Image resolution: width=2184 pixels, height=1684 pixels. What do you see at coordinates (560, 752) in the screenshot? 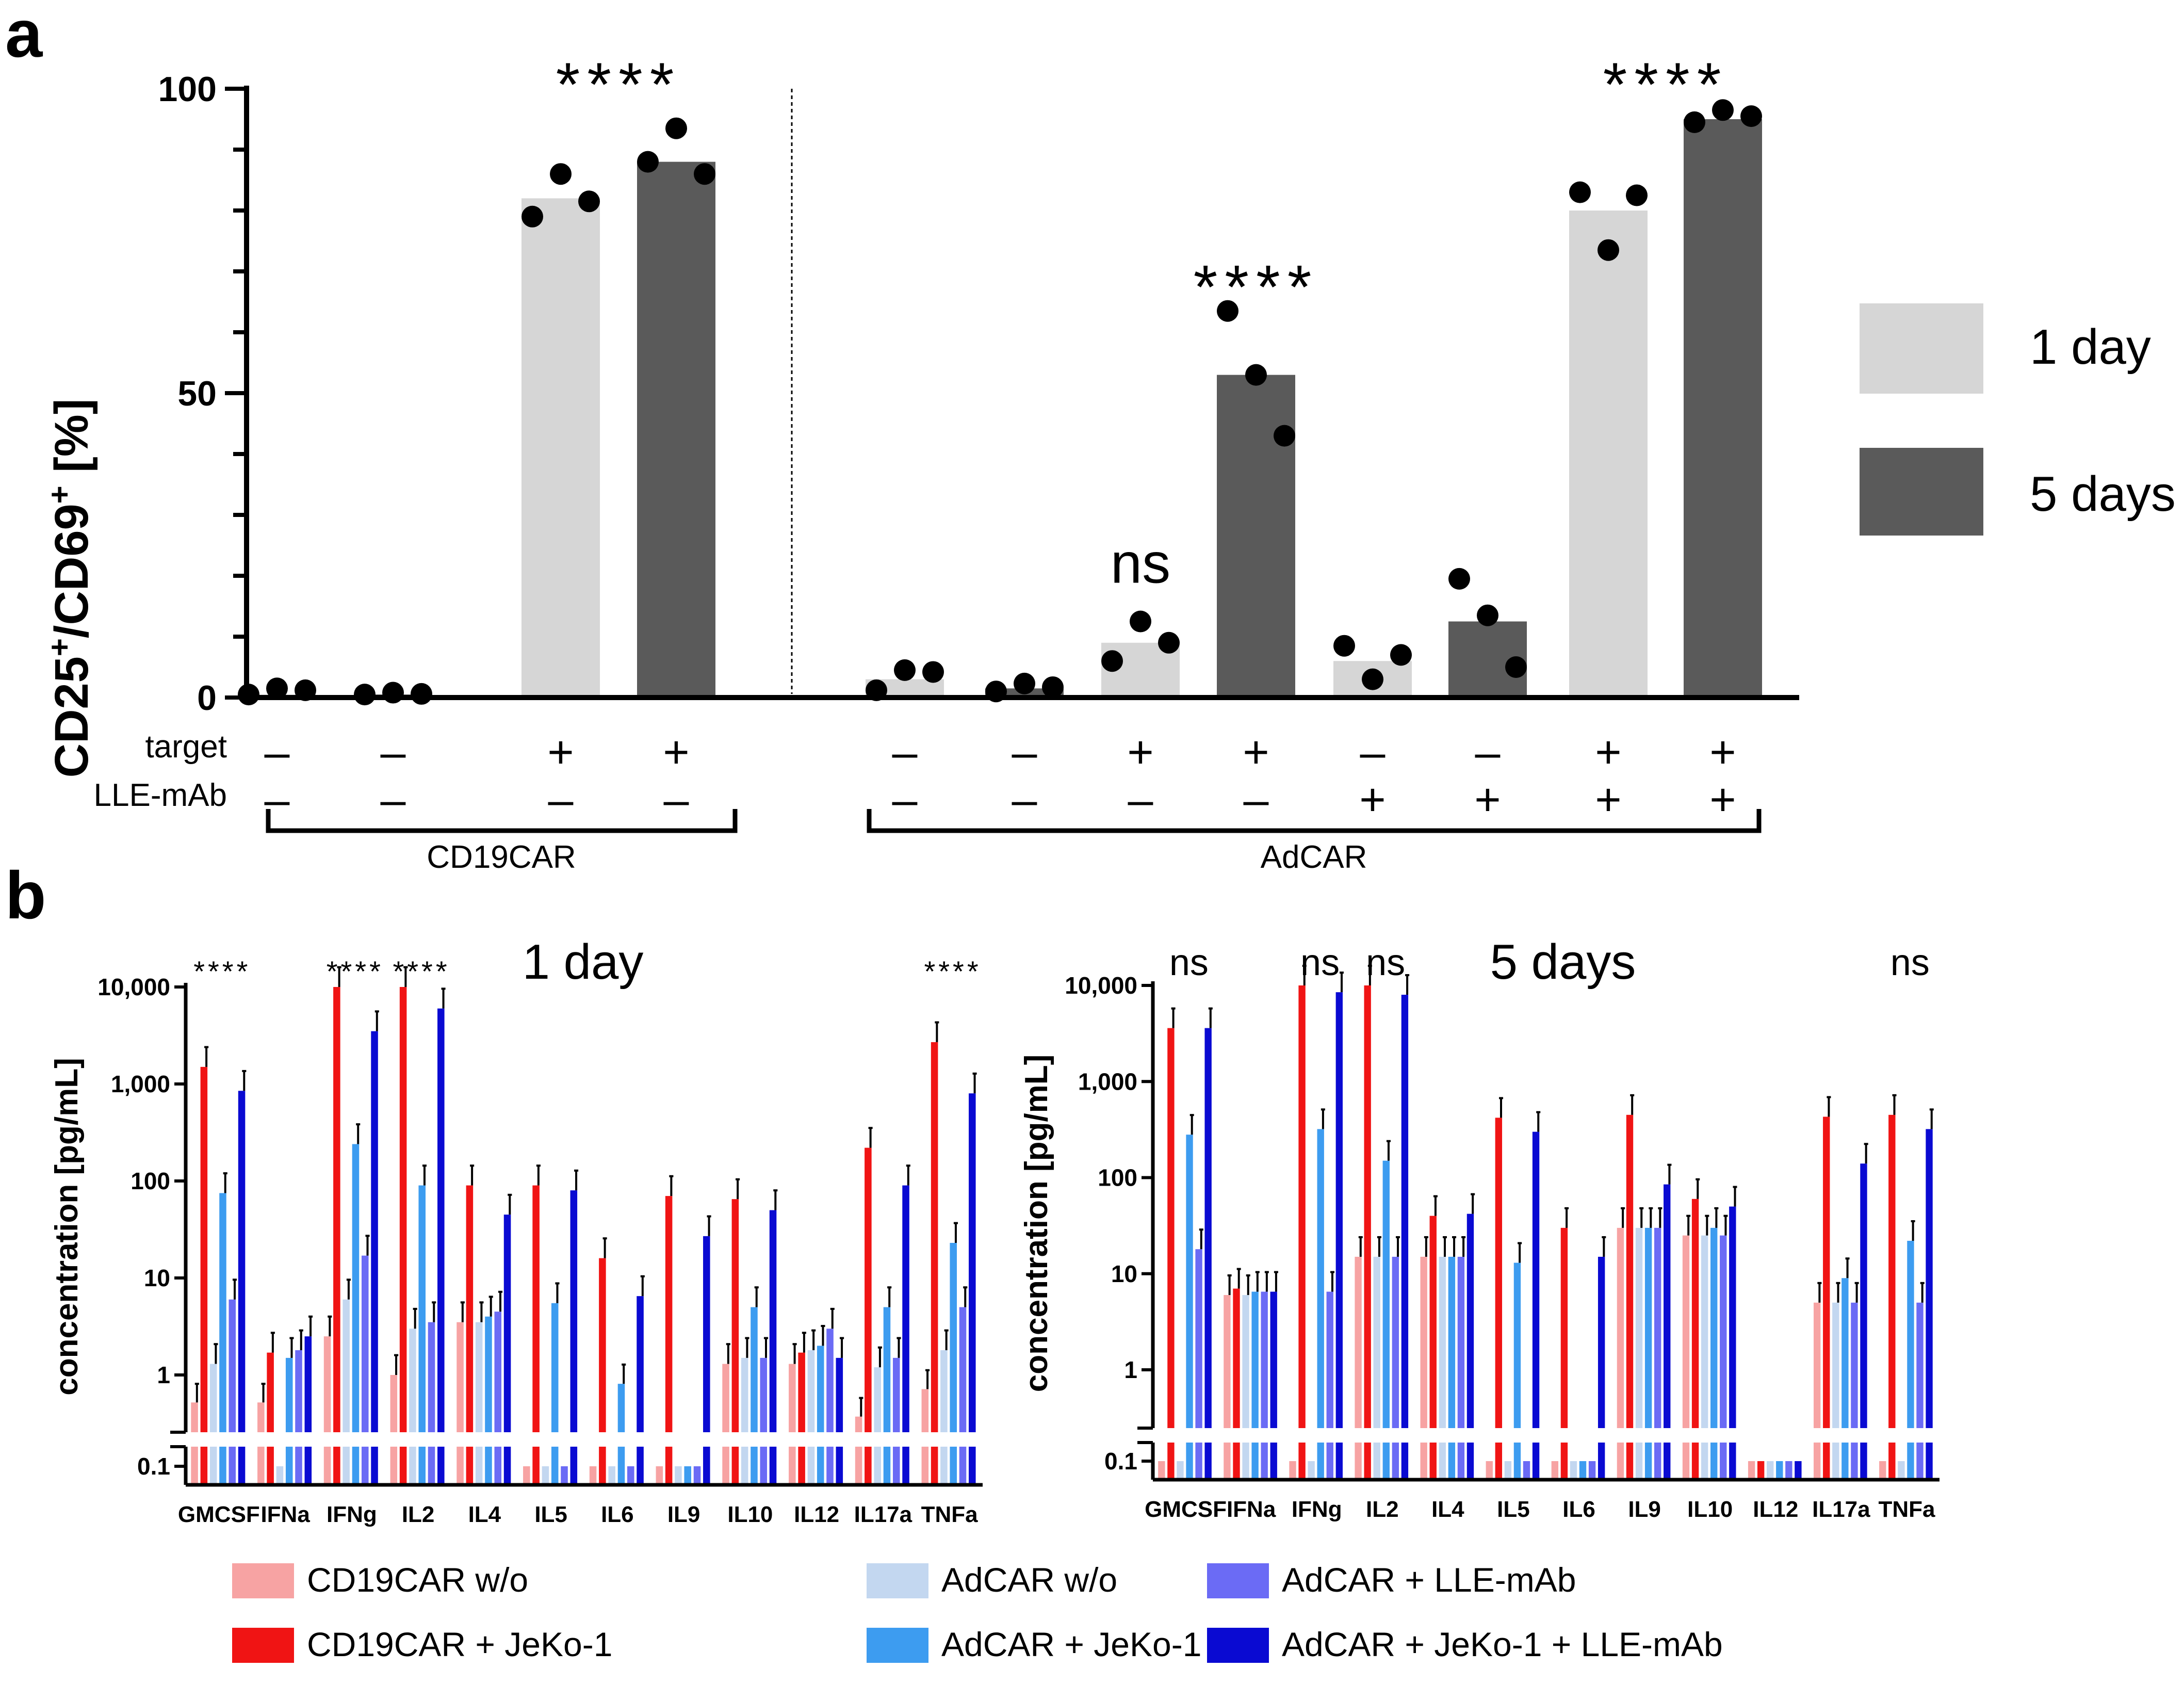
I see `target-sign-3: +` at bounding box center [560, 752].